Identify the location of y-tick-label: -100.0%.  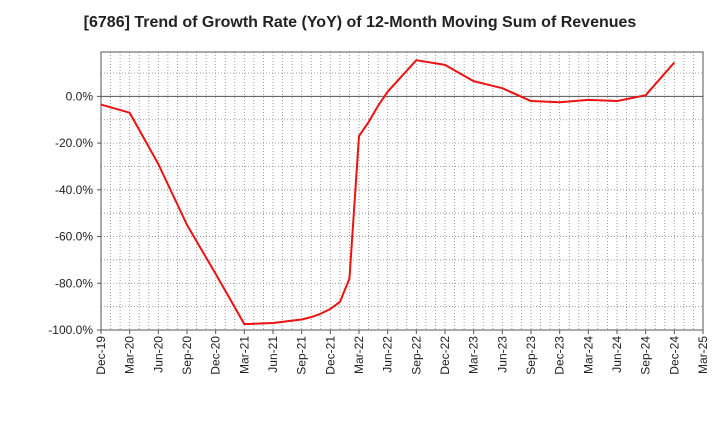
(70, 330).